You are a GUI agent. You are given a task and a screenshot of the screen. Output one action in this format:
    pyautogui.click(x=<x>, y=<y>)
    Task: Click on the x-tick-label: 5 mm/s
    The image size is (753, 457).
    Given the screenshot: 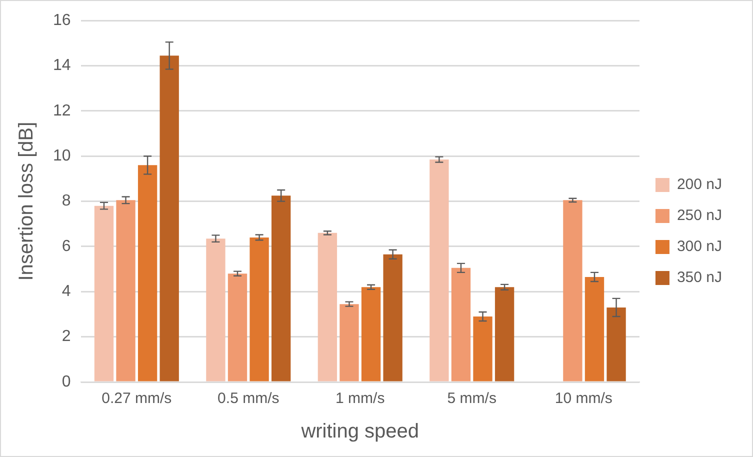 What is the action you would take?
    pyautogui.click(x=471, y=399)
    